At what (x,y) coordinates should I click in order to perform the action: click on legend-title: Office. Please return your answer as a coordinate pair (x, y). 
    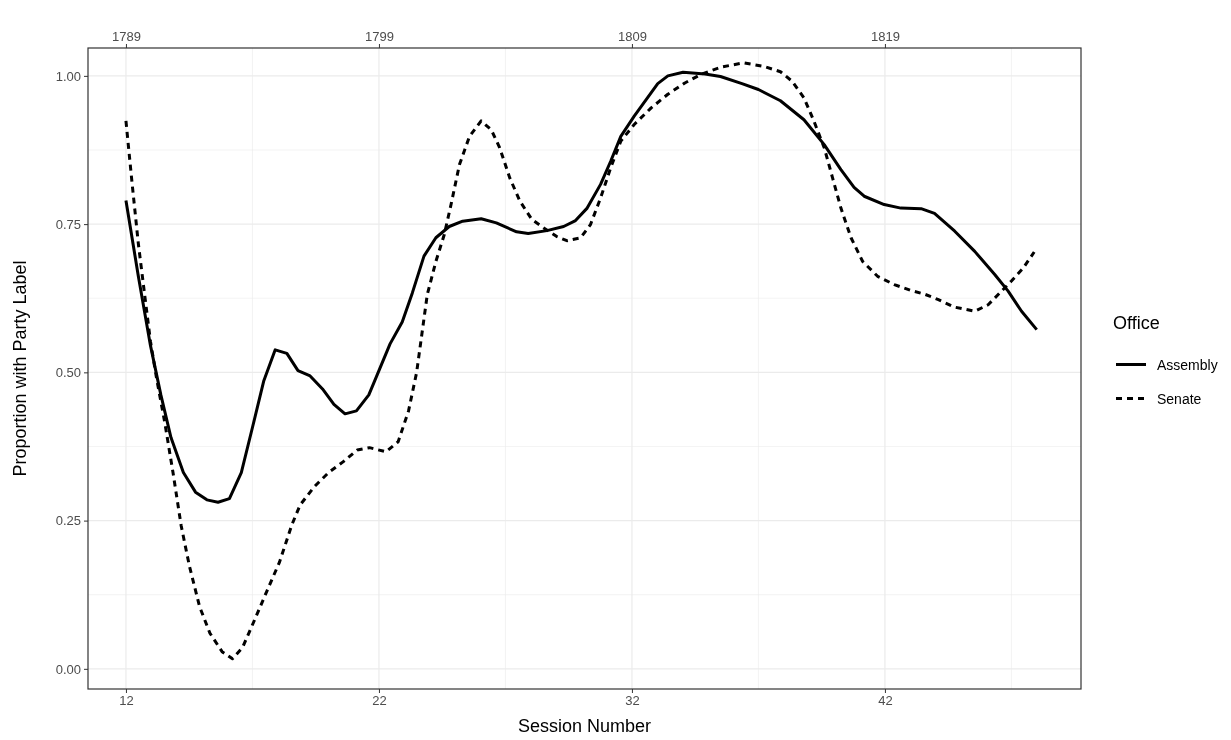
    Looking at the image, I should click on (1136, 322).